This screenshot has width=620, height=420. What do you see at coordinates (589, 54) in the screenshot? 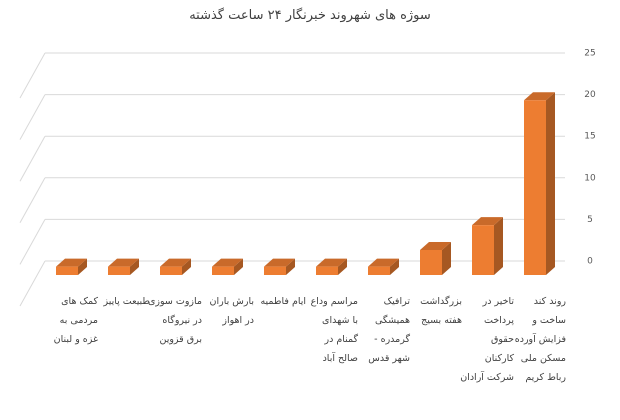
I see `y-tick-label: 25` at bounding box center [589, 54].